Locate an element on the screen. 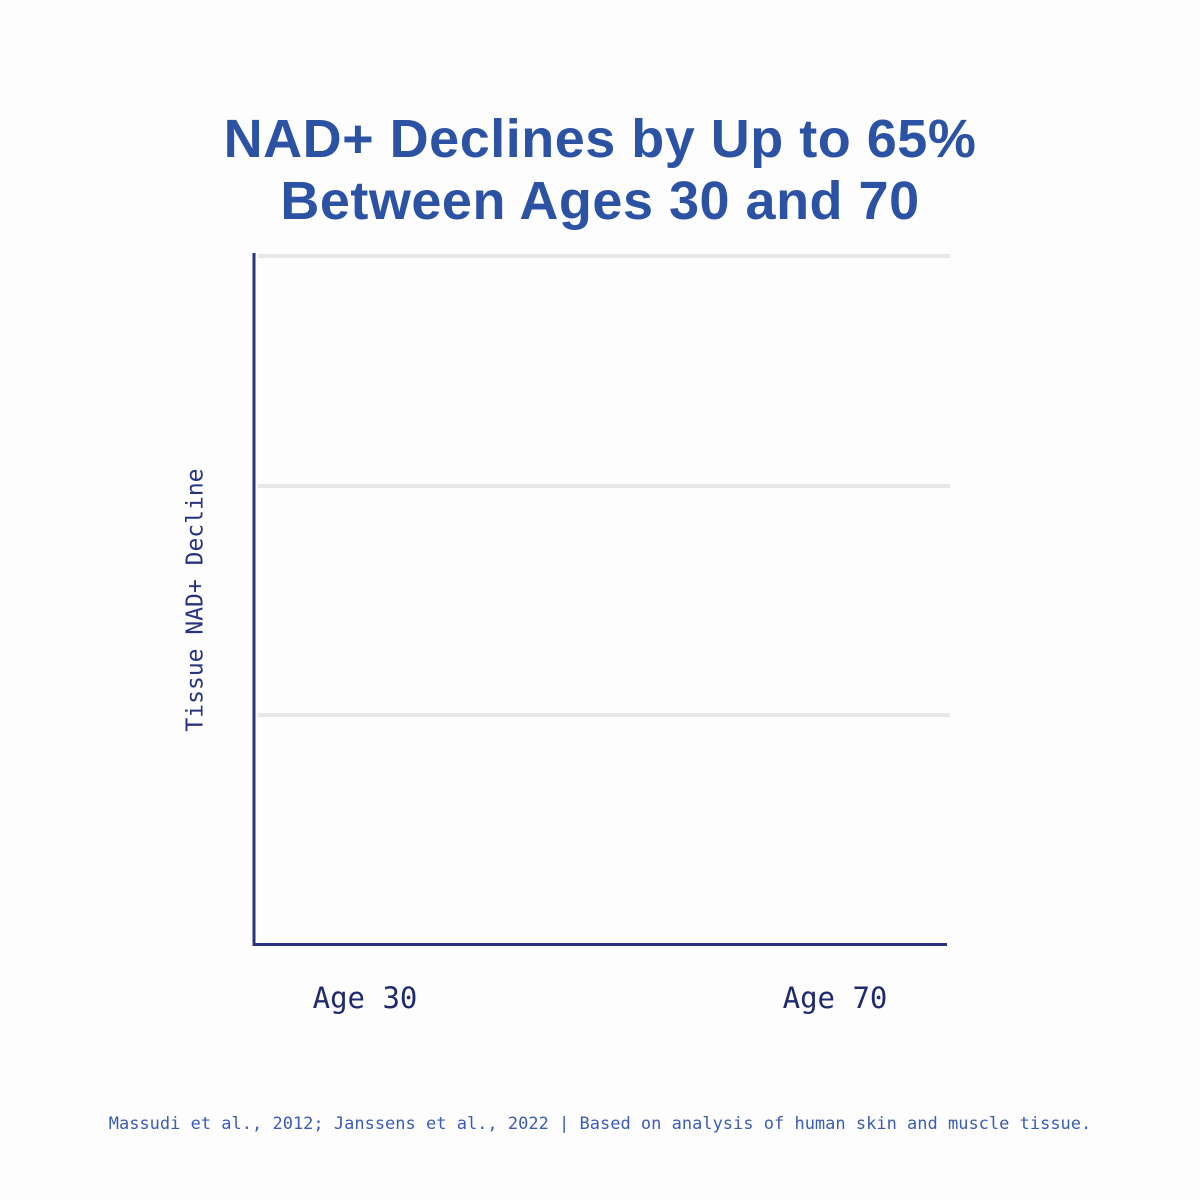 The image size is (1200, 1200). x-tick-label: Age 70 is located at coordinates (835, 998).